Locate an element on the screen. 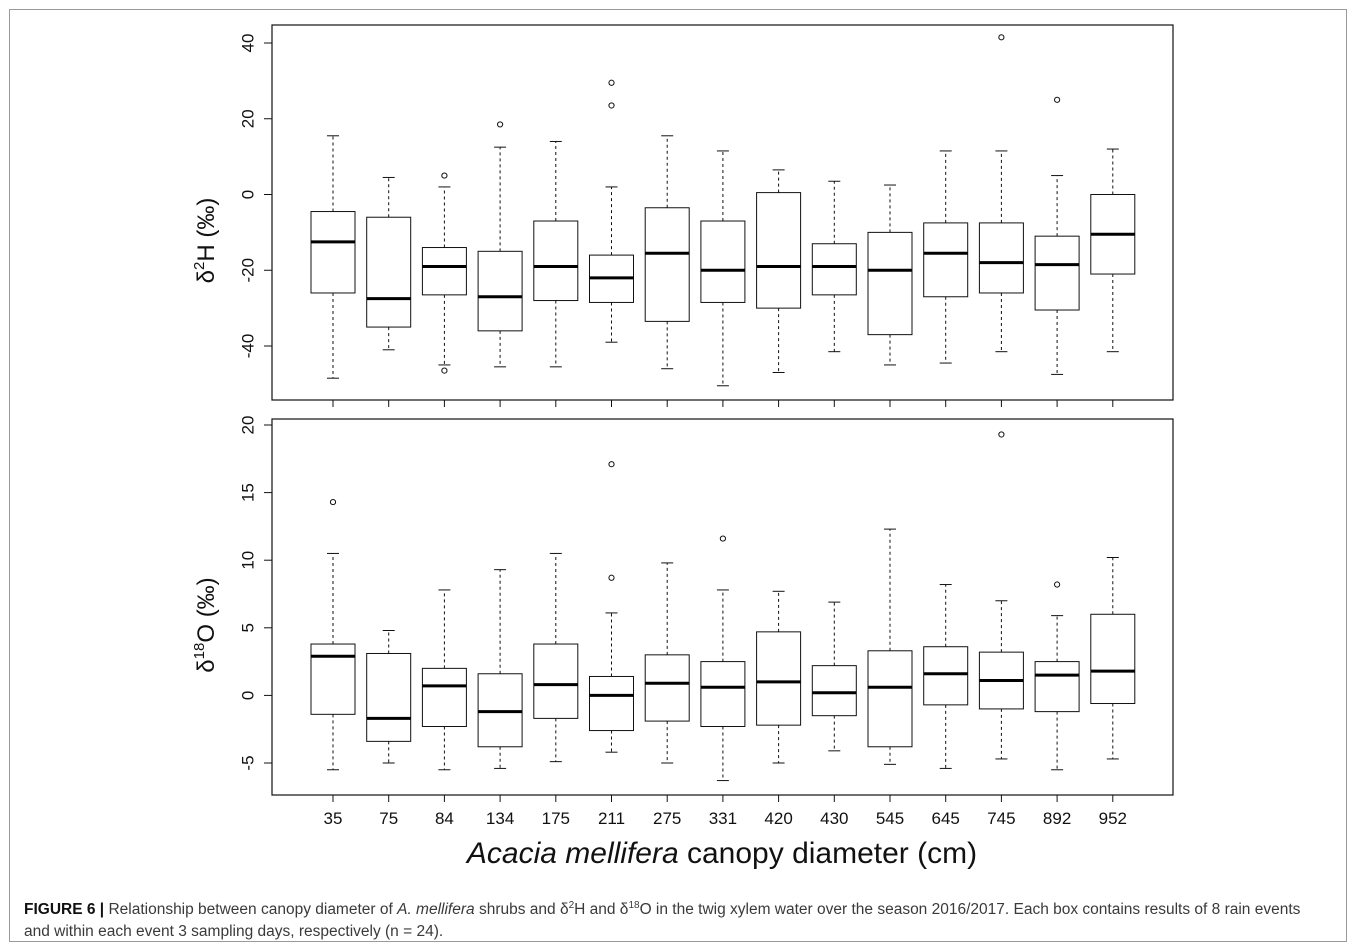 The height and width of the screenshot is (951, 1358). x-tick-label: 745 is located at coordinates (1001, 818).